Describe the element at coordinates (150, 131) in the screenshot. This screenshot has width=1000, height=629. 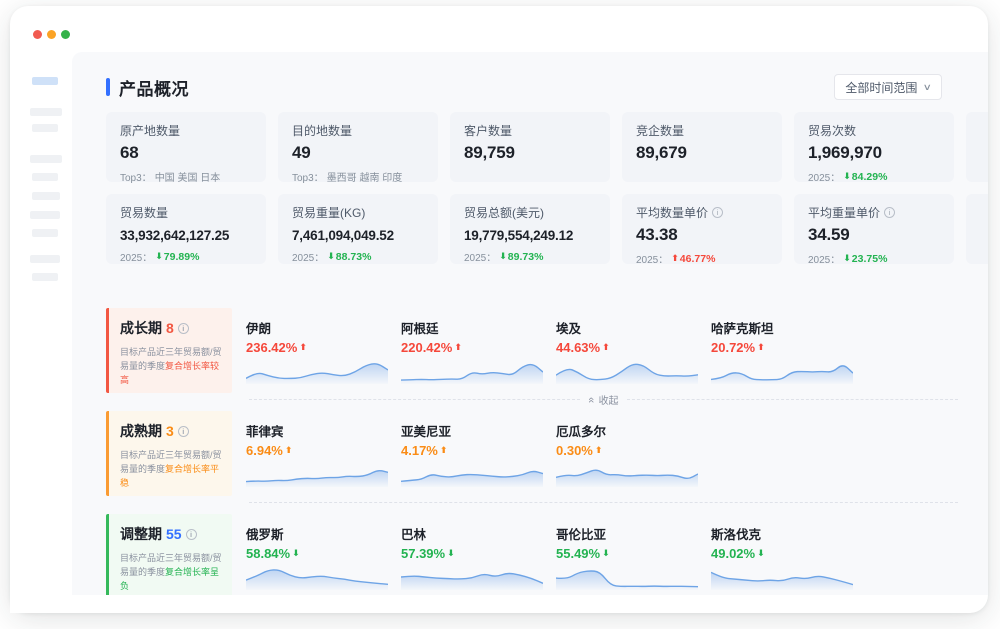
I see `stat-label-text: 原产地数量` at that location.